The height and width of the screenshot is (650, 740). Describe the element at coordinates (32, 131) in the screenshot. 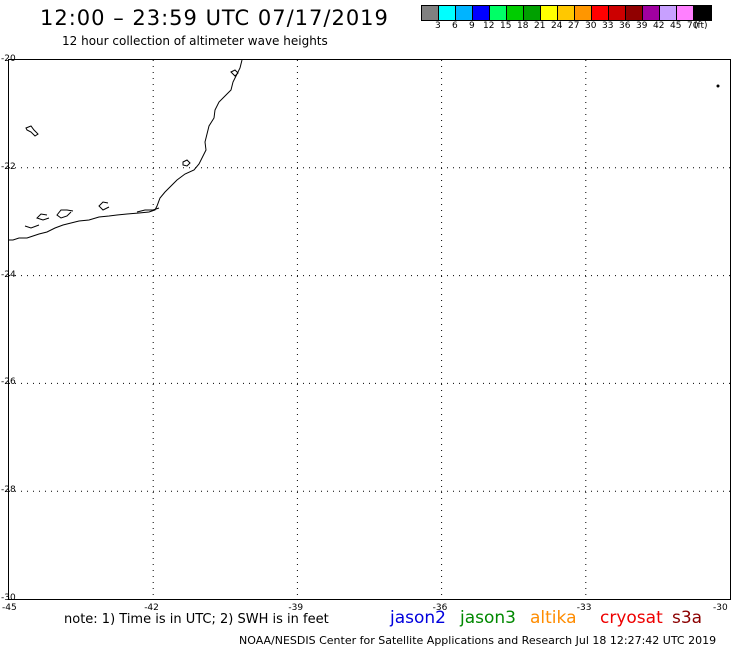

I see `island-shape` at that location.